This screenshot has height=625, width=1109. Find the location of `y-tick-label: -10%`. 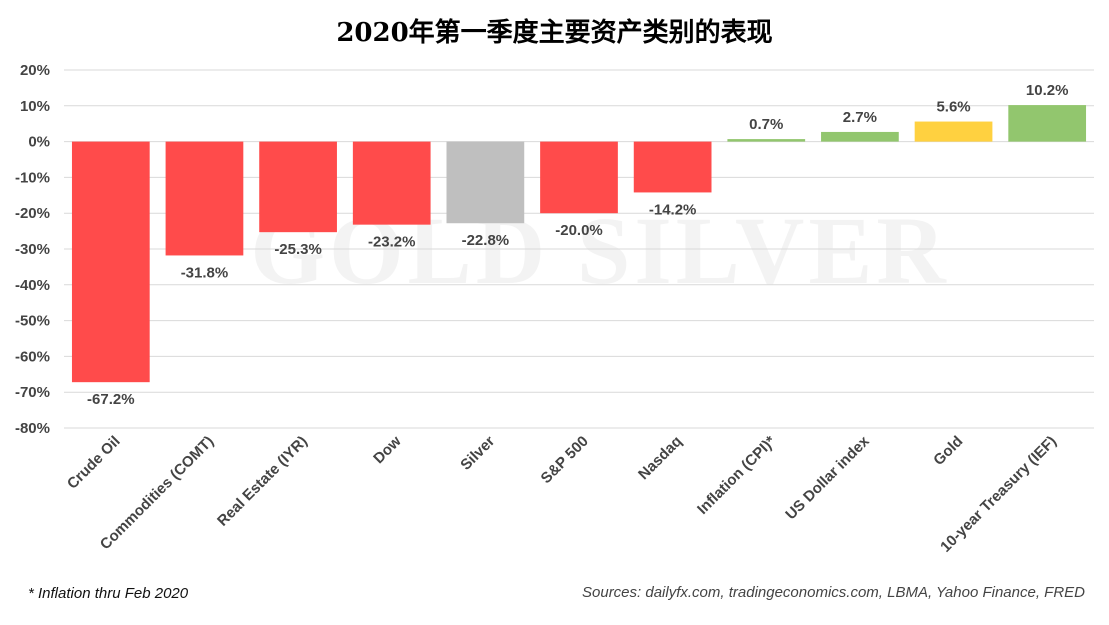

y-tick-label: -10% is located at coordinates (32, 177).